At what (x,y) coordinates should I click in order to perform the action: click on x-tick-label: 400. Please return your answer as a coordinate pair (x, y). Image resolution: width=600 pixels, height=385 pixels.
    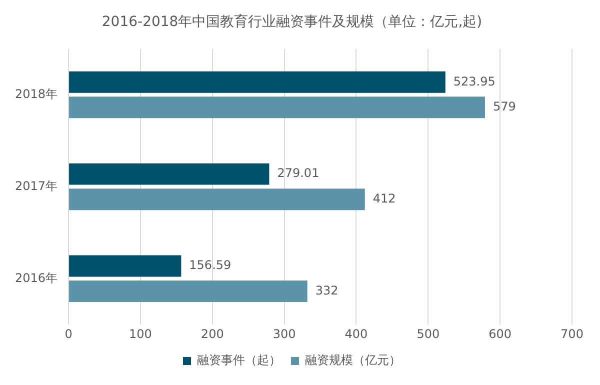
    Looking at the image, I should click on (356, 333).